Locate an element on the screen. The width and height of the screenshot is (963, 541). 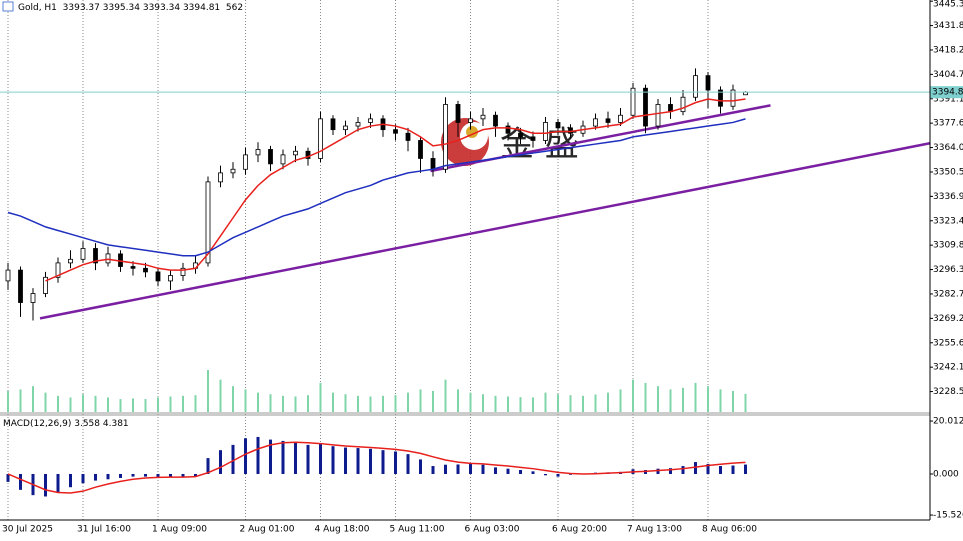
y-tick-label: 3323.40 is located at coordinates (948, 221).